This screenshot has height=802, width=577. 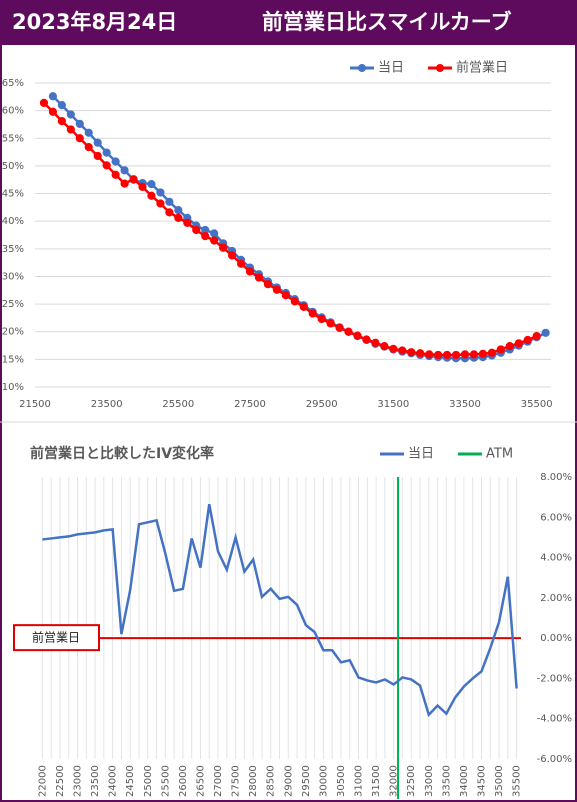 I want to click on x-tick-label: 26000, so click(x=183, y=781).